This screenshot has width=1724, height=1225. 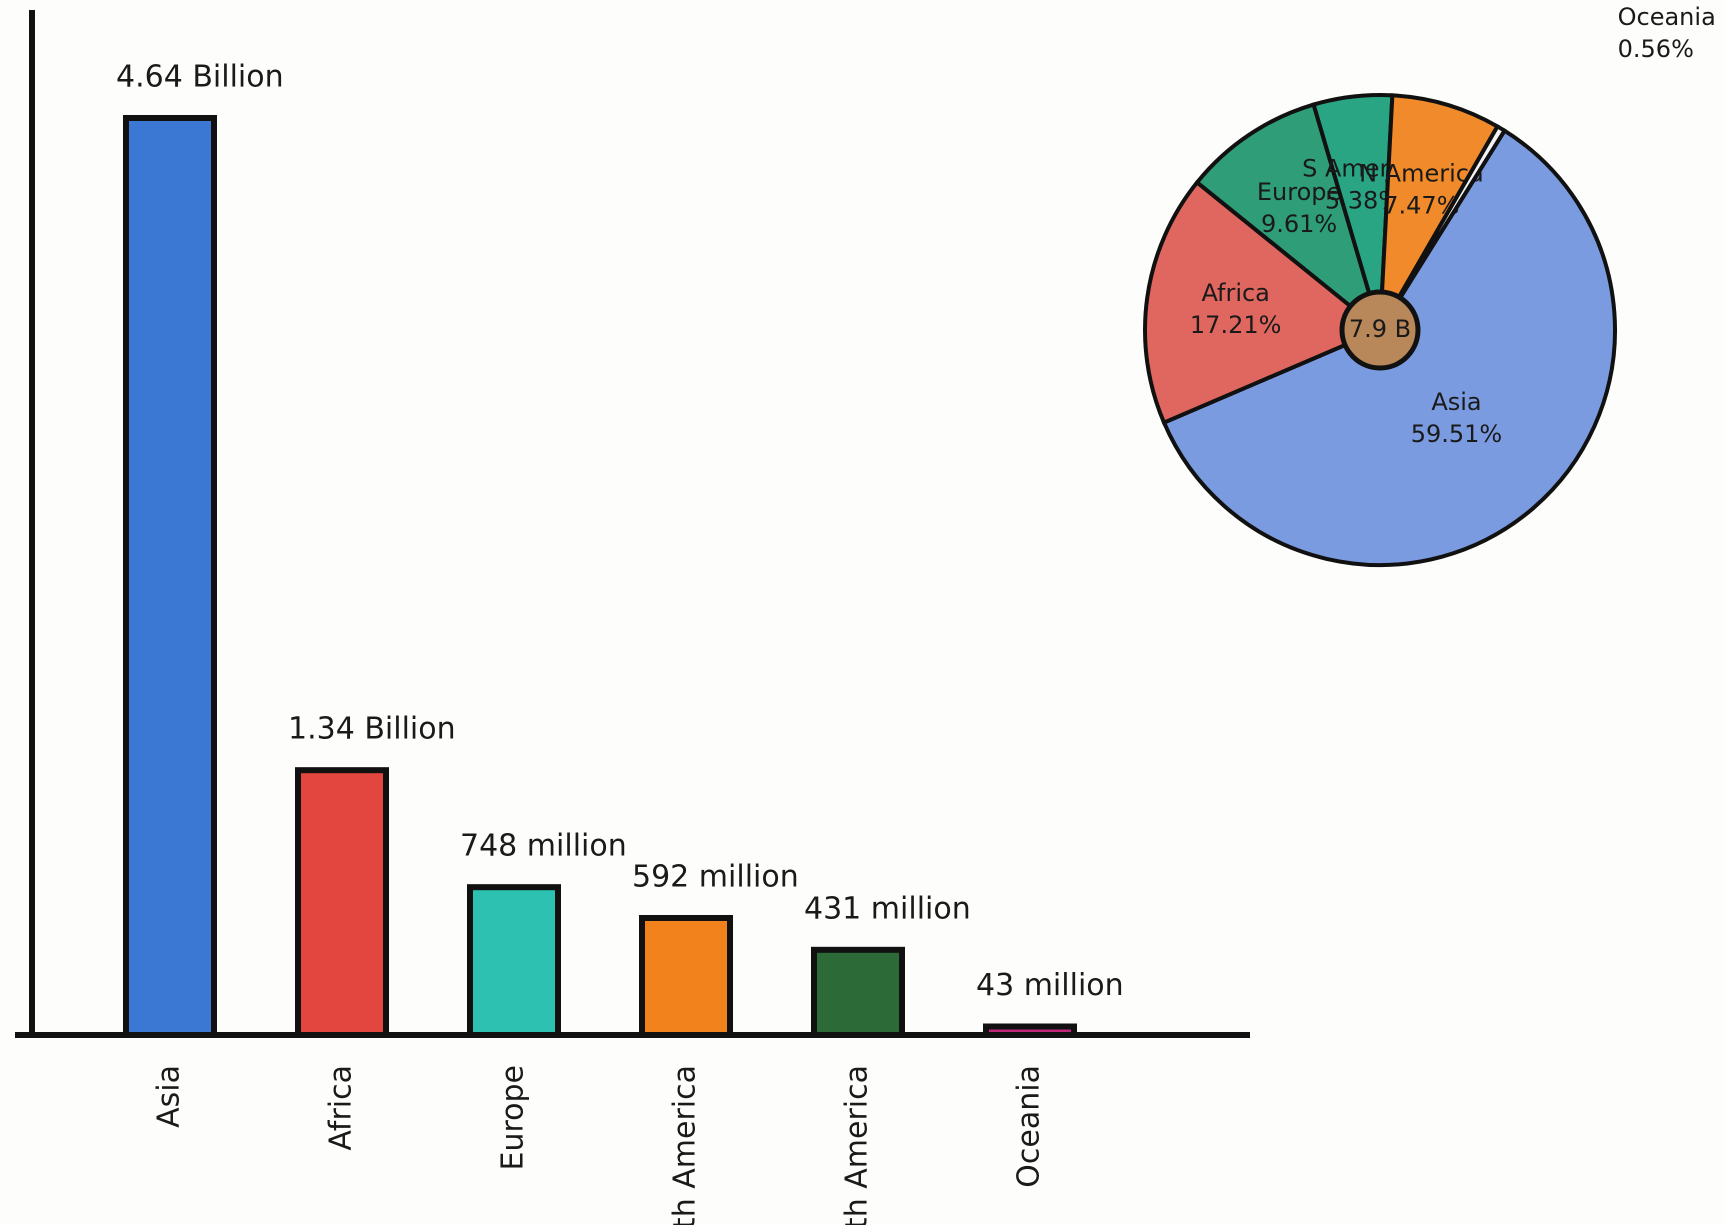 I want to click on x-tick-label: Oceania, so click(x=1029, y=1126).